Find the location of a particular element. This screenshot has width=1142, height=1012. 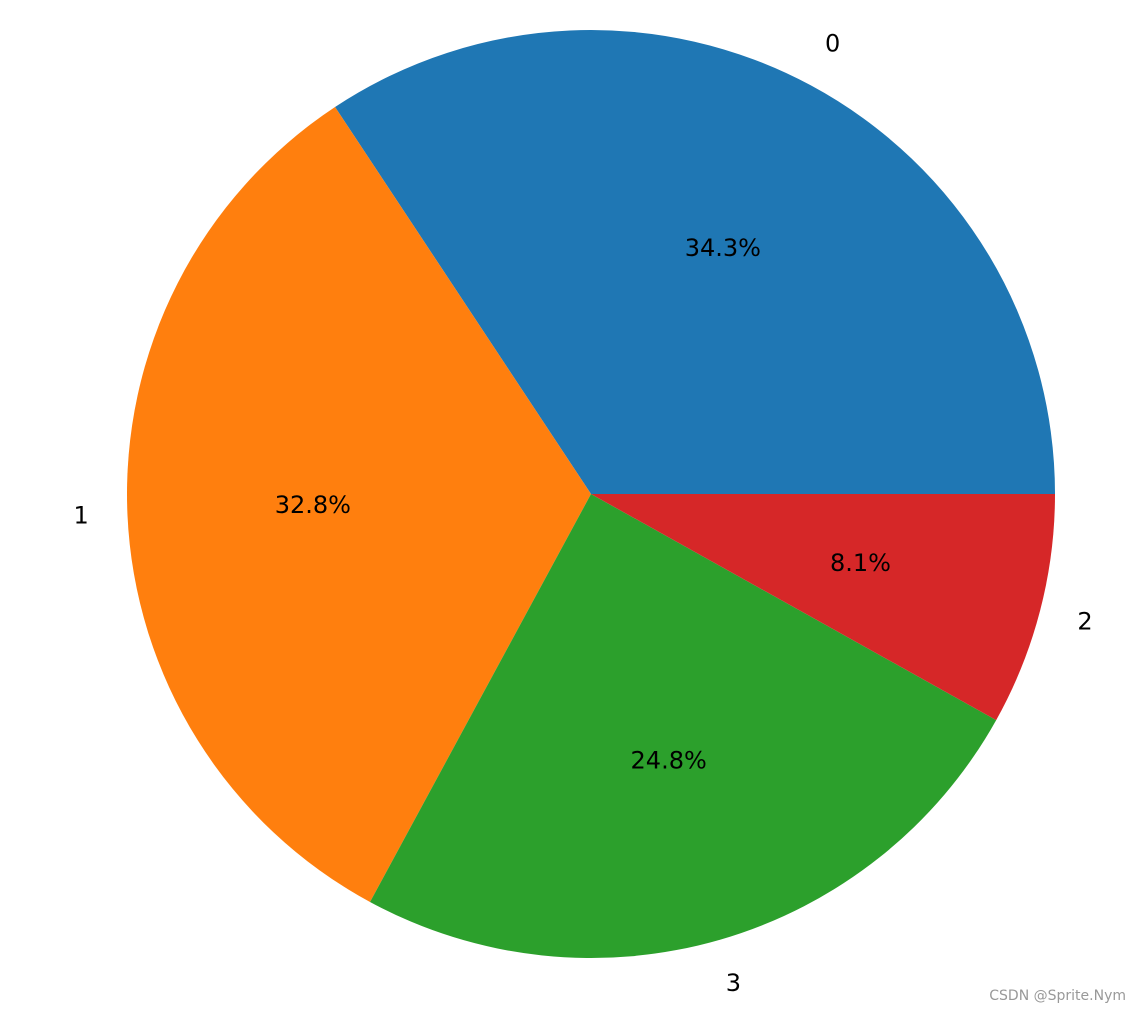

watermark: CSDN @Sprite.Nym is located at coordinates (1057, 996).